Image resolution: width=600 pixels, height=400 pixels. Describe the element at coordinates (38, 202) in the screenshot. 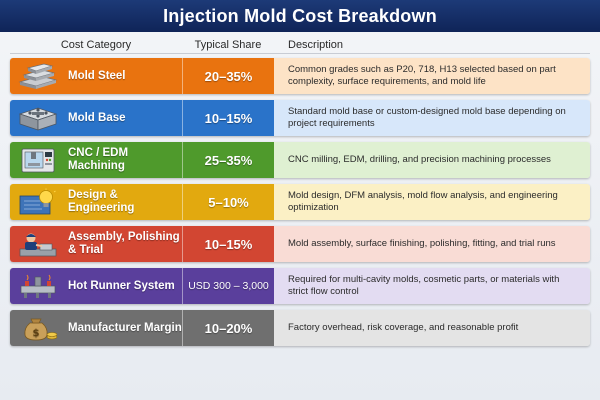

I see `lightbulb-blueprint-icon` at that location.